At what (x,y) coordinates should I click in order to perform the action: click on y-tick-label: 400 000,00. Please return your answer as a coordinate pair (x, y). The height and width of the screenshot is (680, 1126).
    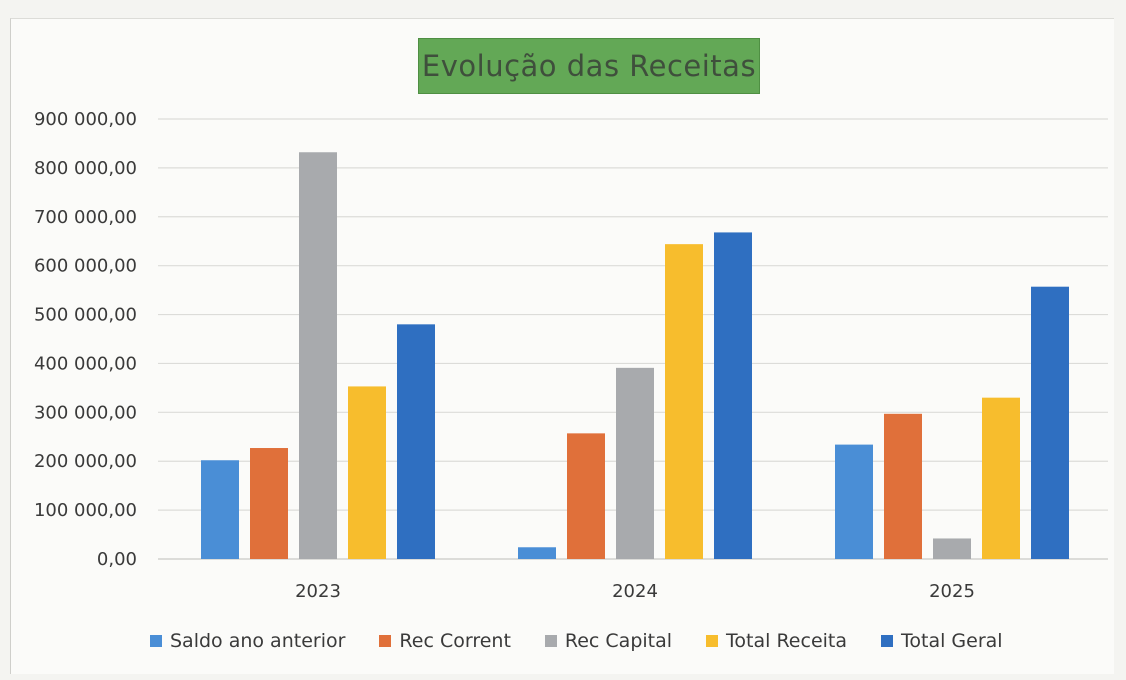
    Looking at the image, I should click on (85, 363).